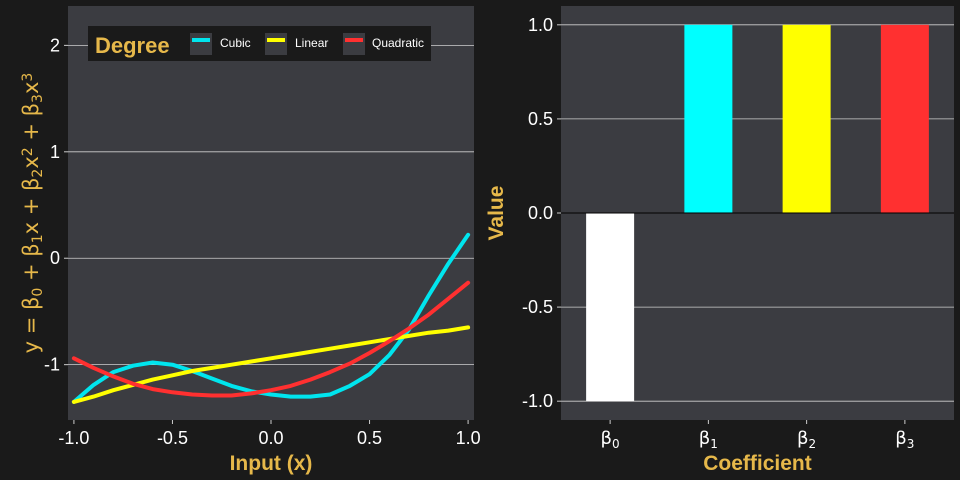 The width and height of the screenshot is (960, 480). Describe the element at coordinates (757, 463) in the screenshot. I see `x-axis-title: Coefficient` at that location.